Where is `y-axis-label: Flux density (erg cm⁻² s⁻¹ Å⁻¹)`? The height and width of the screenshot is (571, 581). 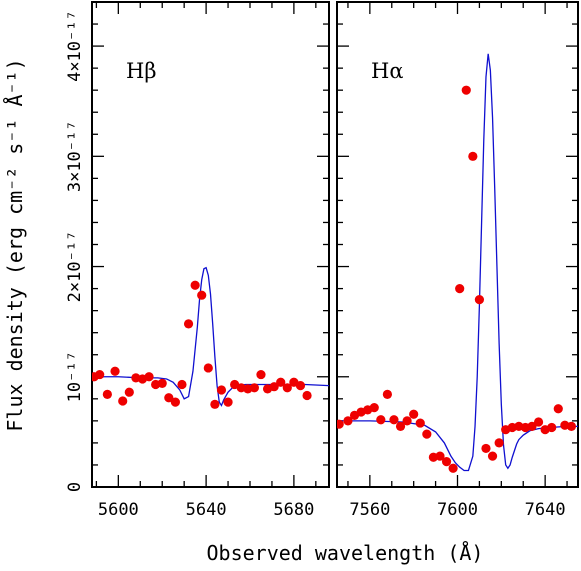
y-axis-label: Flux density (erg cm⁻² s⁻¹ Å⁻¹) is located at coordinates (15, 244).